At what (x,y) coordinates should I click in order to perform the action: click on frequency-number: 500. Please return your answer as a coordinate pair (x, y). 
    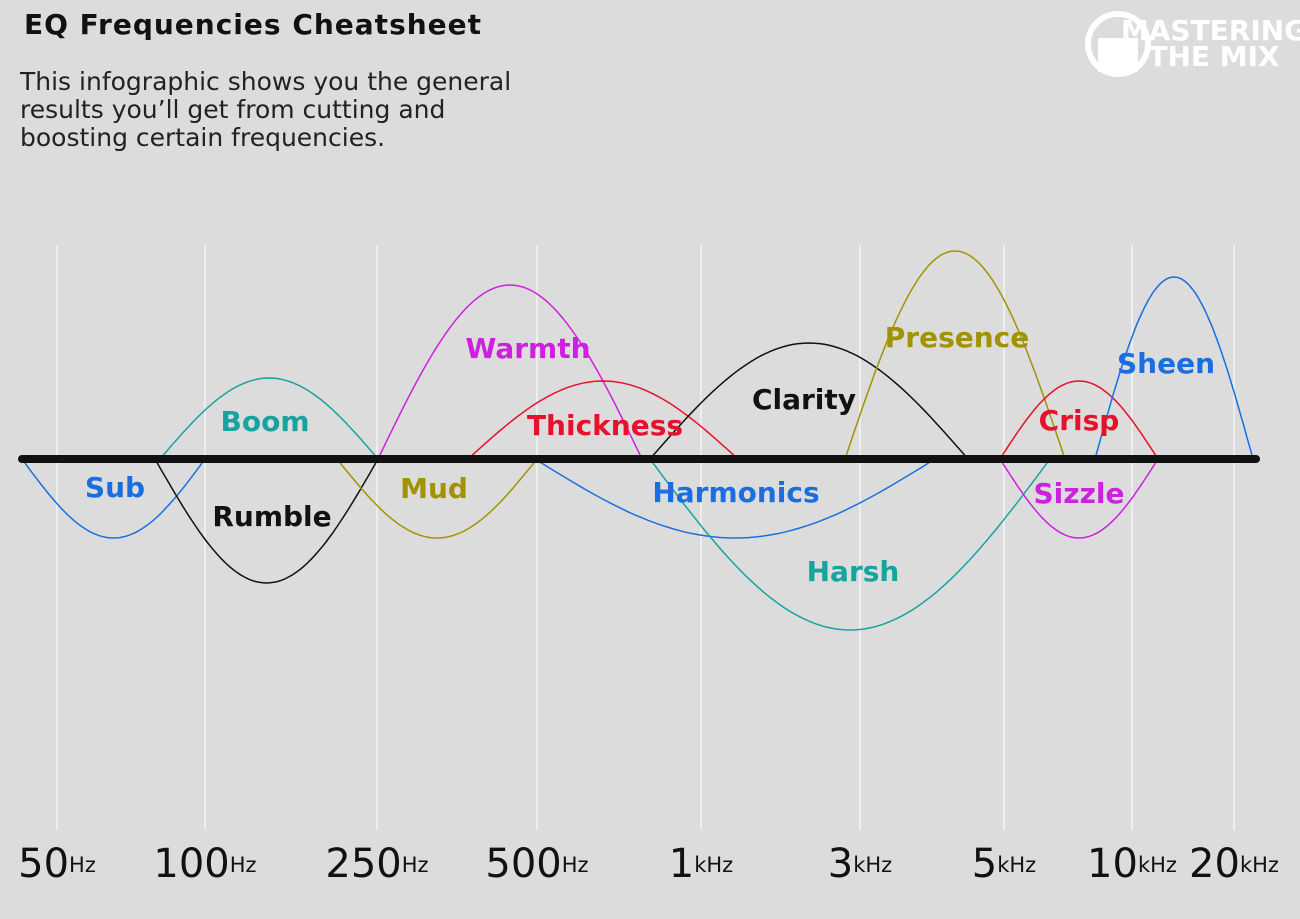
    Looking at the image, I should click on (523, 864).